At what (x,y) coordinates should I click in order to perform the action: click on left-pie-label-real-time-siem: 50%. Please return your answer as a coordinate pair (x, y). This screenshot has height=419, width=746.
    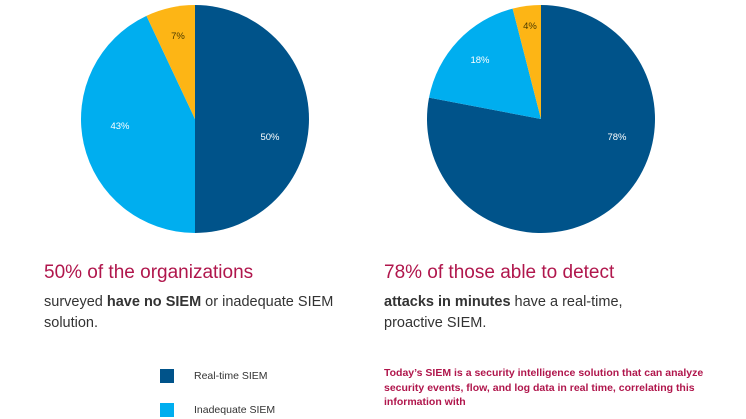
    Looking at the image, I should click on (270, 137).